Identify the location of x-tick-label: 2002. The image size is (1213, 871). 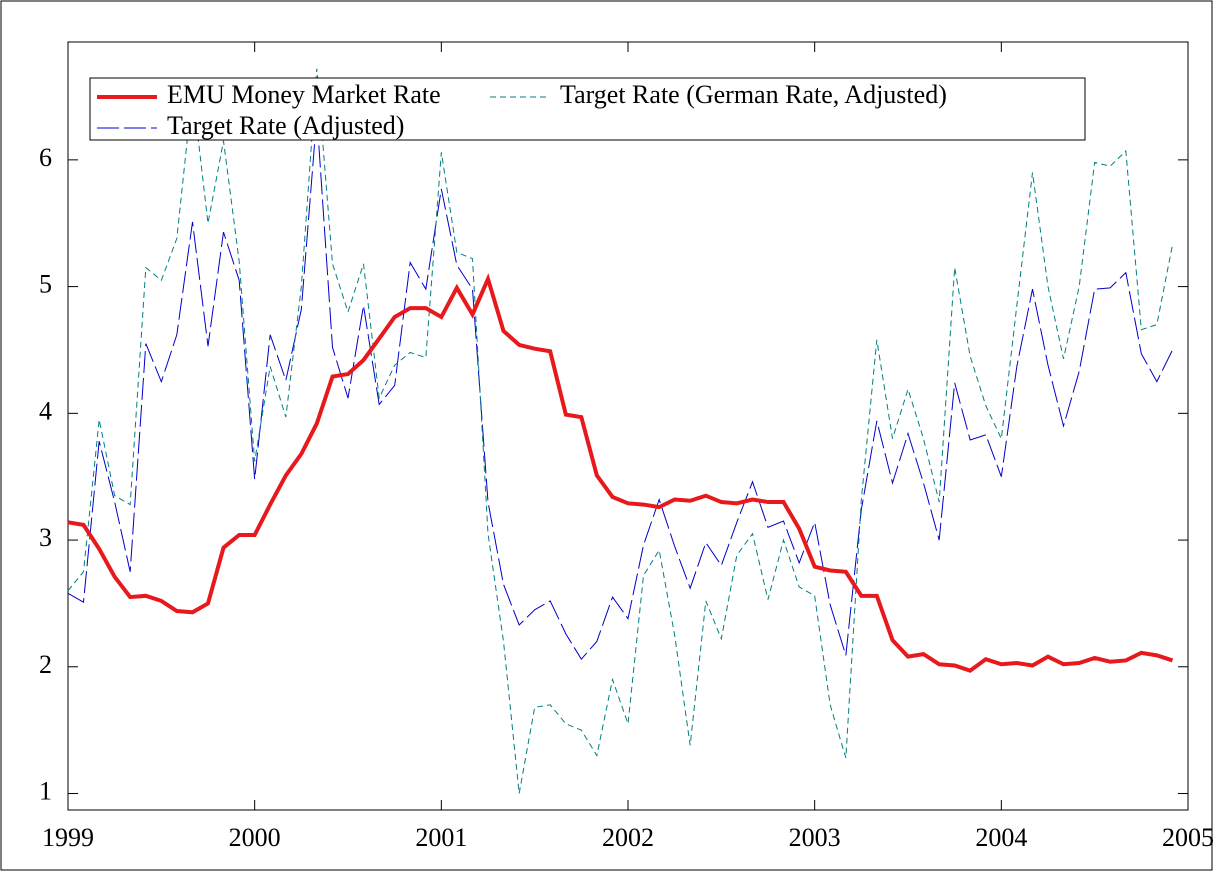
(628, 837).